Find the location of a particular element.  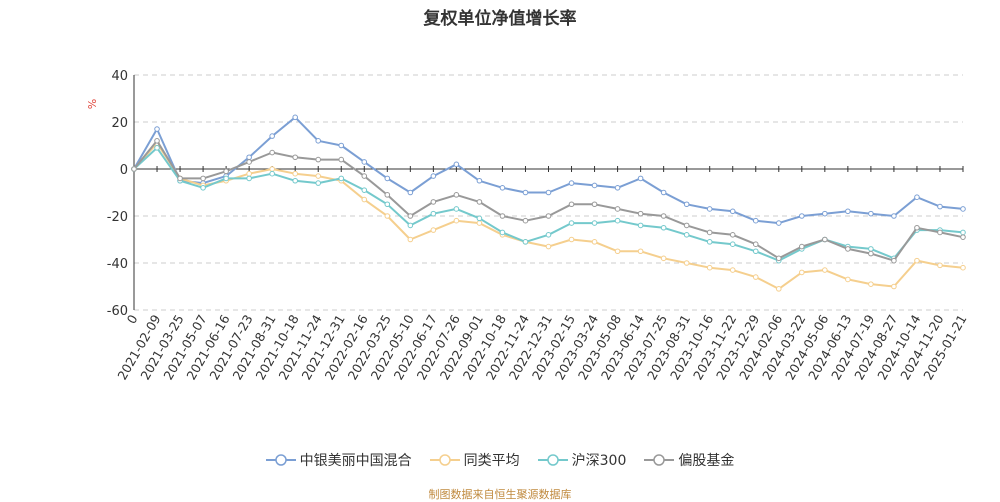

legend-item-series-0: 中银美丽中国混合 is located at coordinates (338, 460).